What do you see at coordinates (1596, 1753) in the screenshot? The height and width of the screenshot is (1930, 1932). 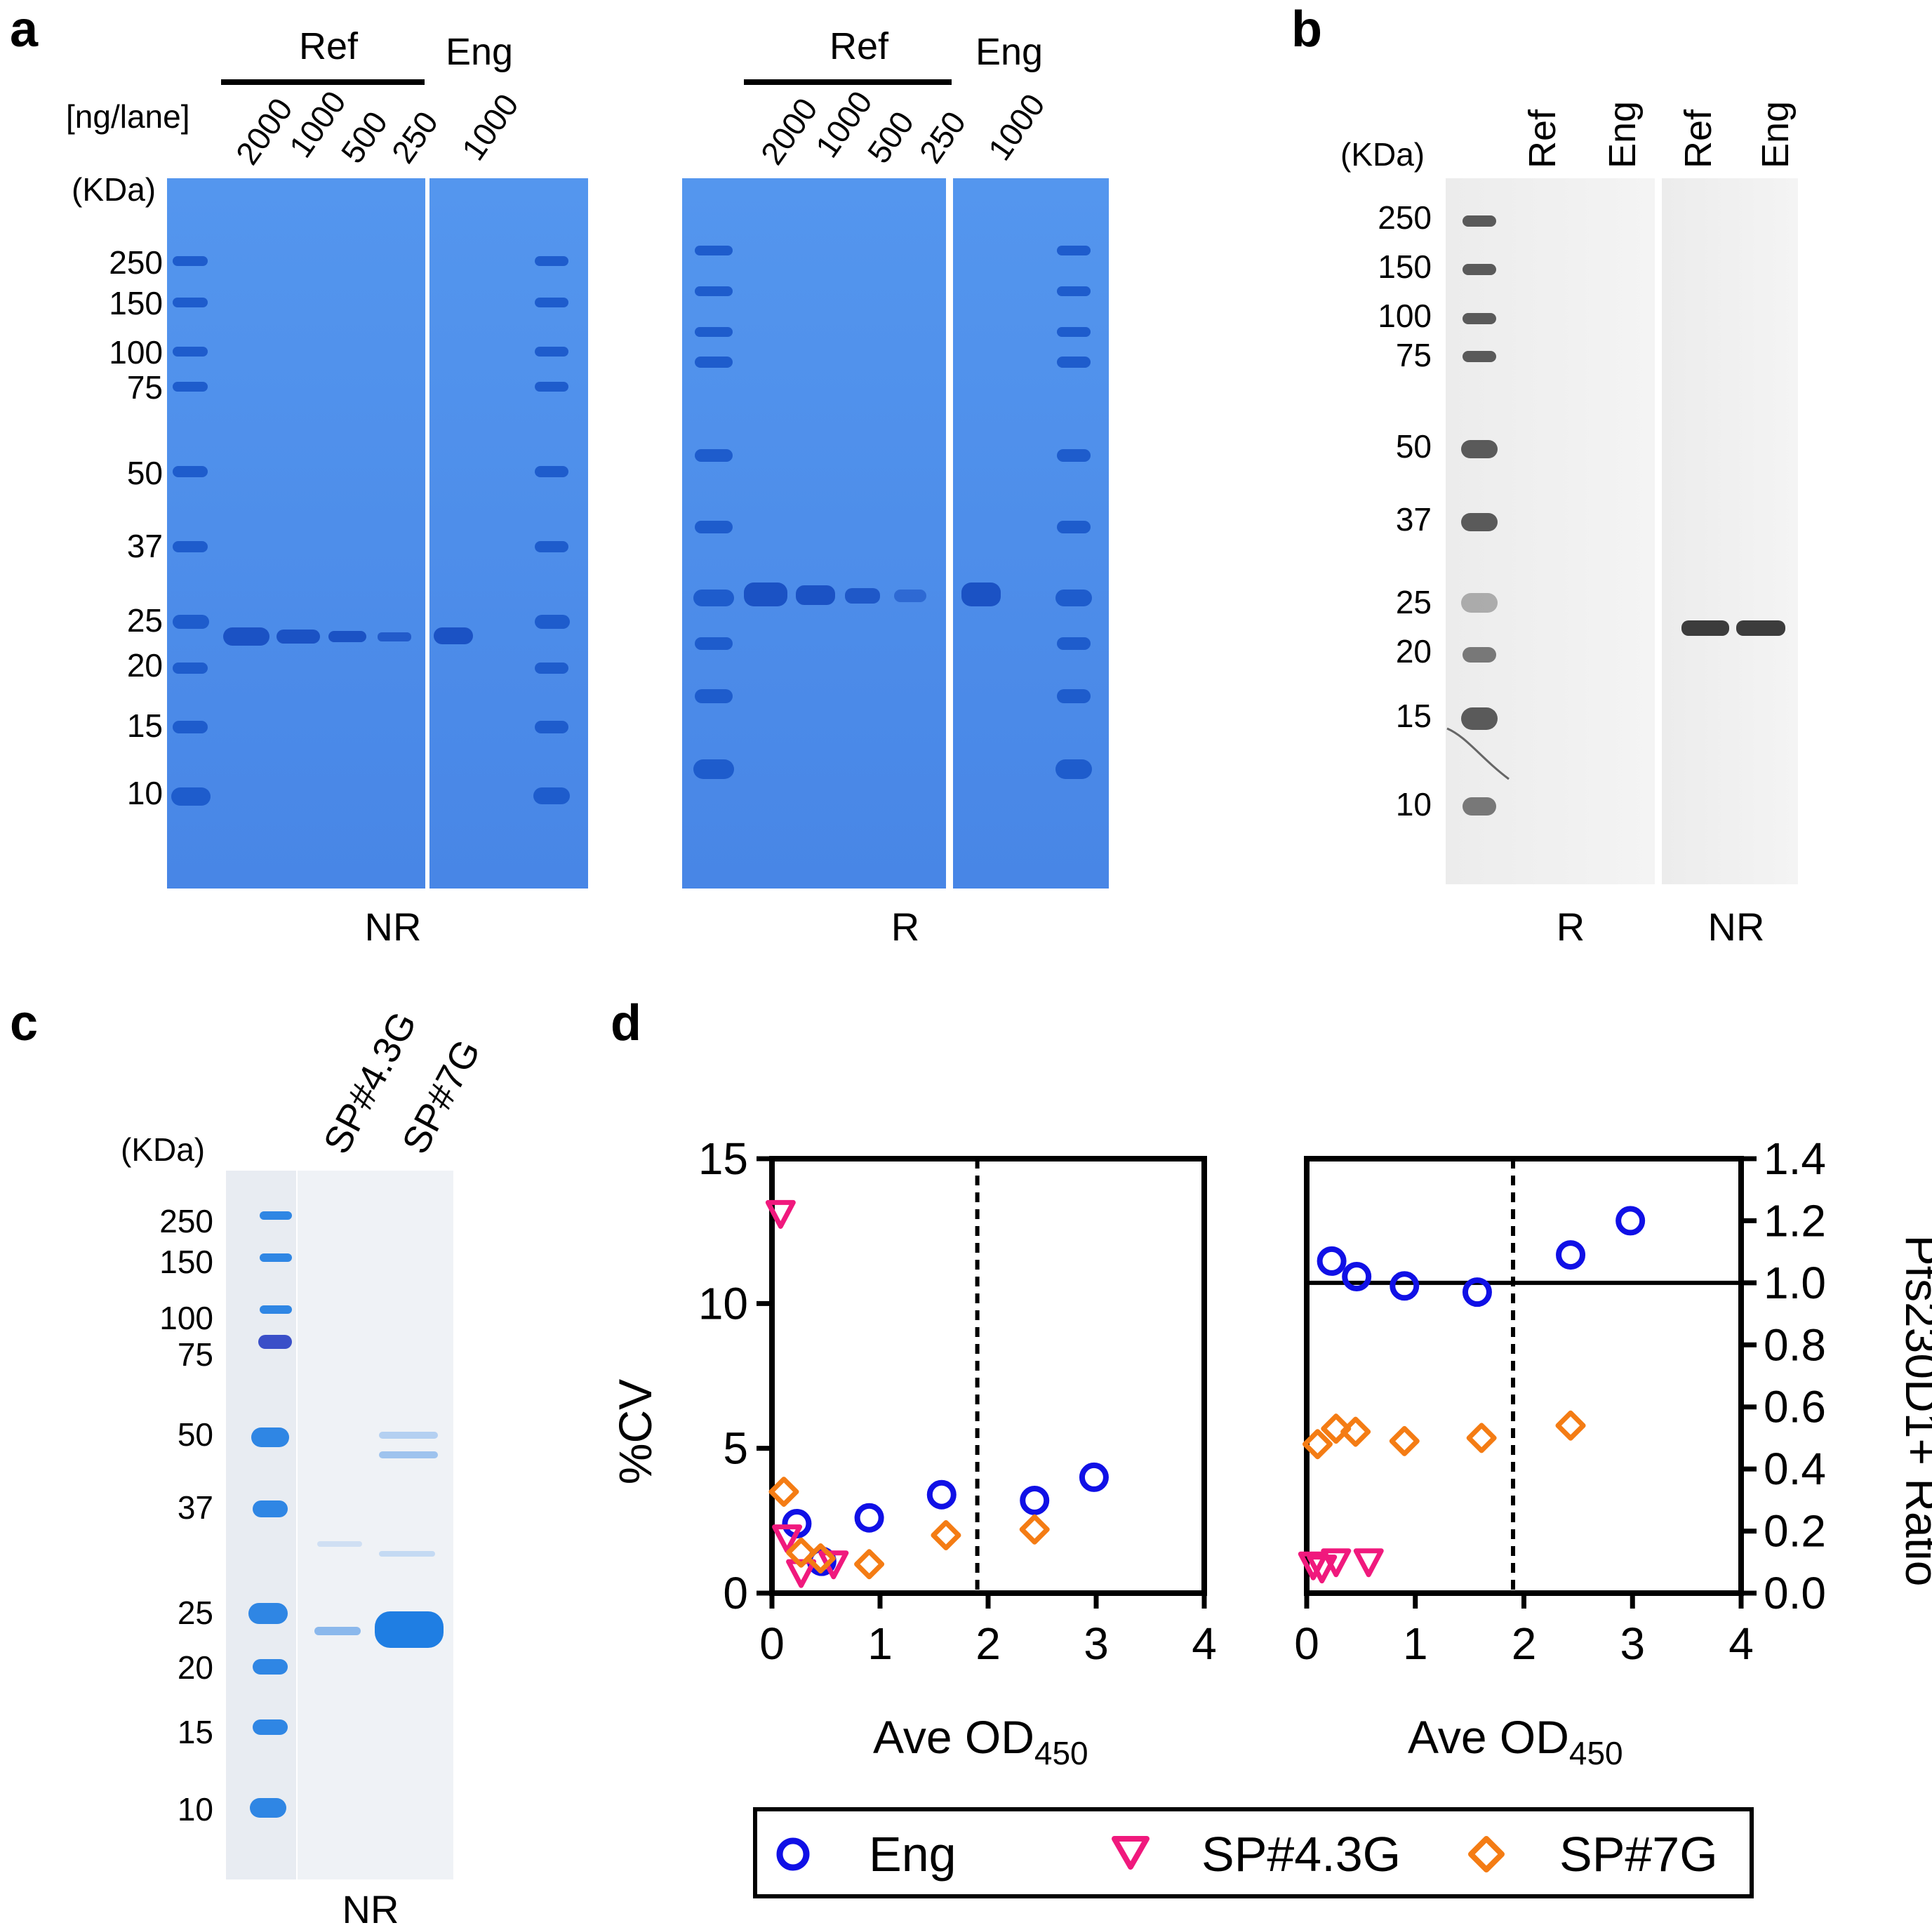 I see `x-axis-label-sub: 450` at bounding box center [1596, 1753].